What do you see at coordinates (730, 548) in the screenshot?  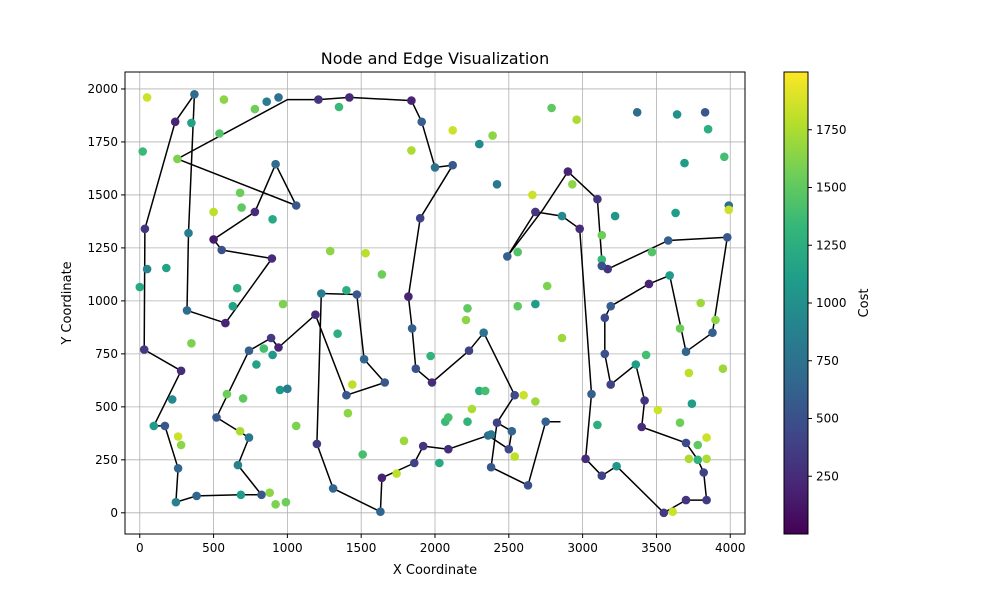 I see `x-tick-label: 4000` at bounding box center [730, 548].